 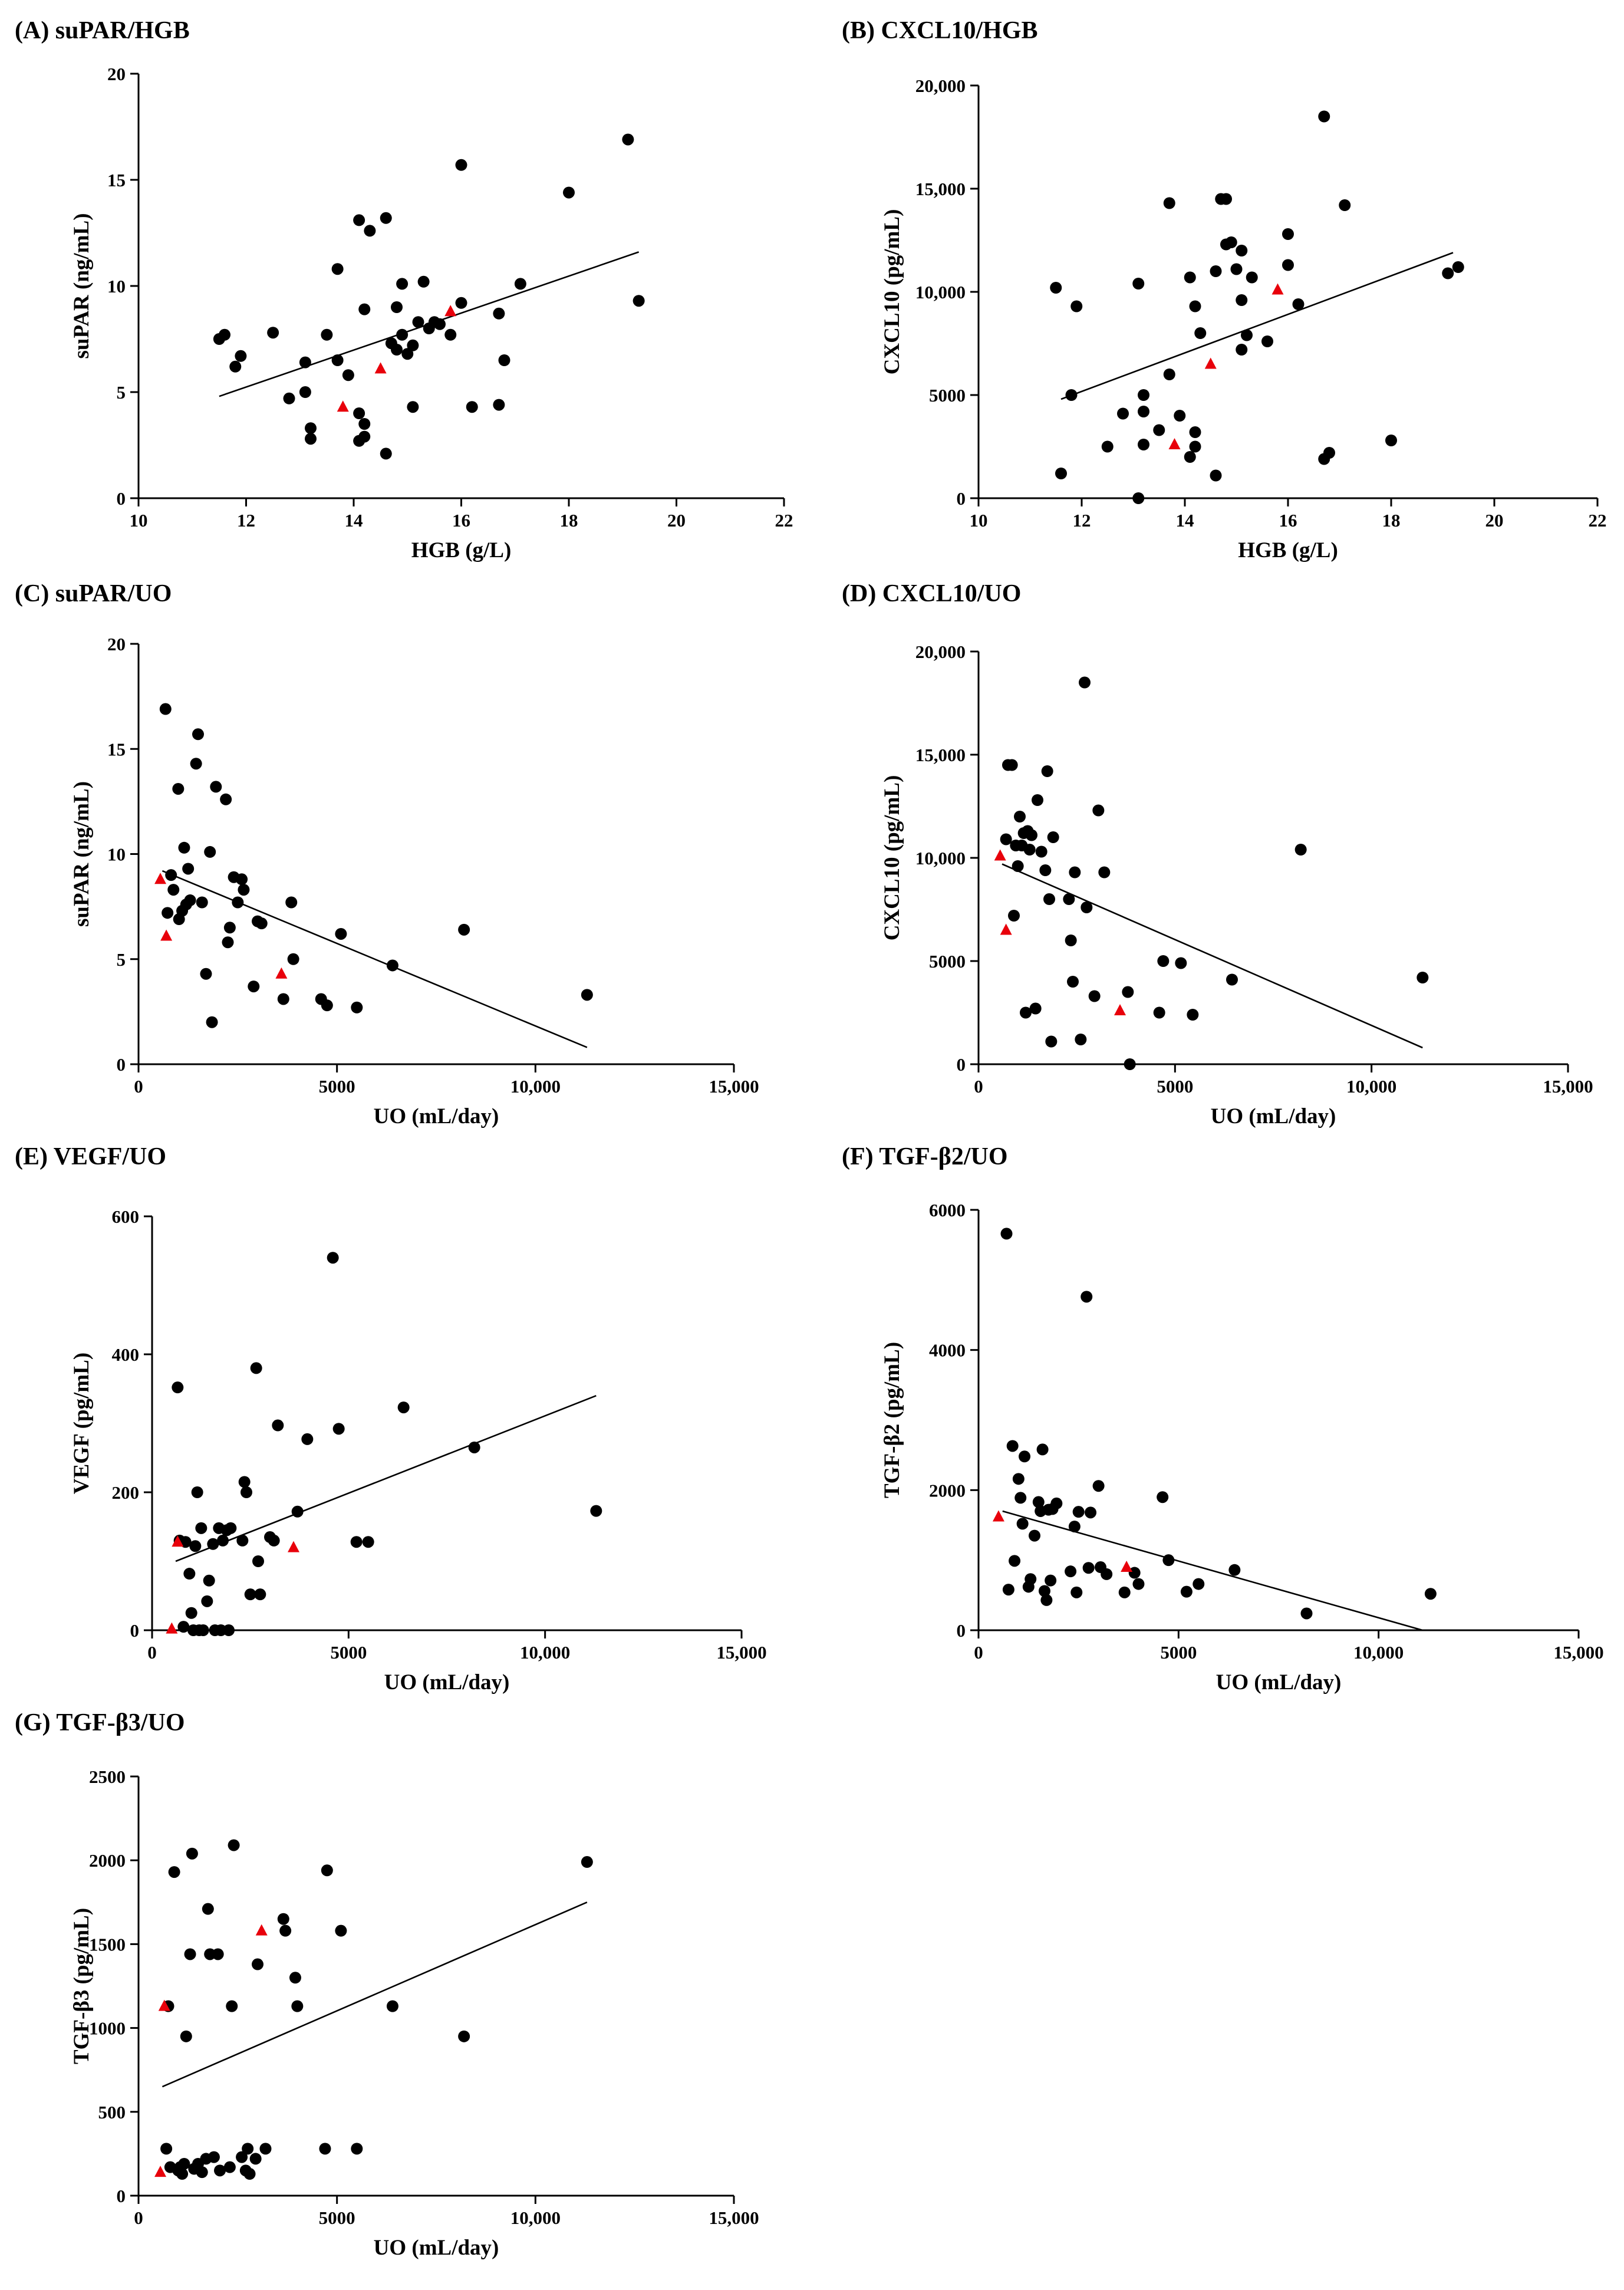 I want to click on x-tick-label: 10, so click(x=139, y=521).